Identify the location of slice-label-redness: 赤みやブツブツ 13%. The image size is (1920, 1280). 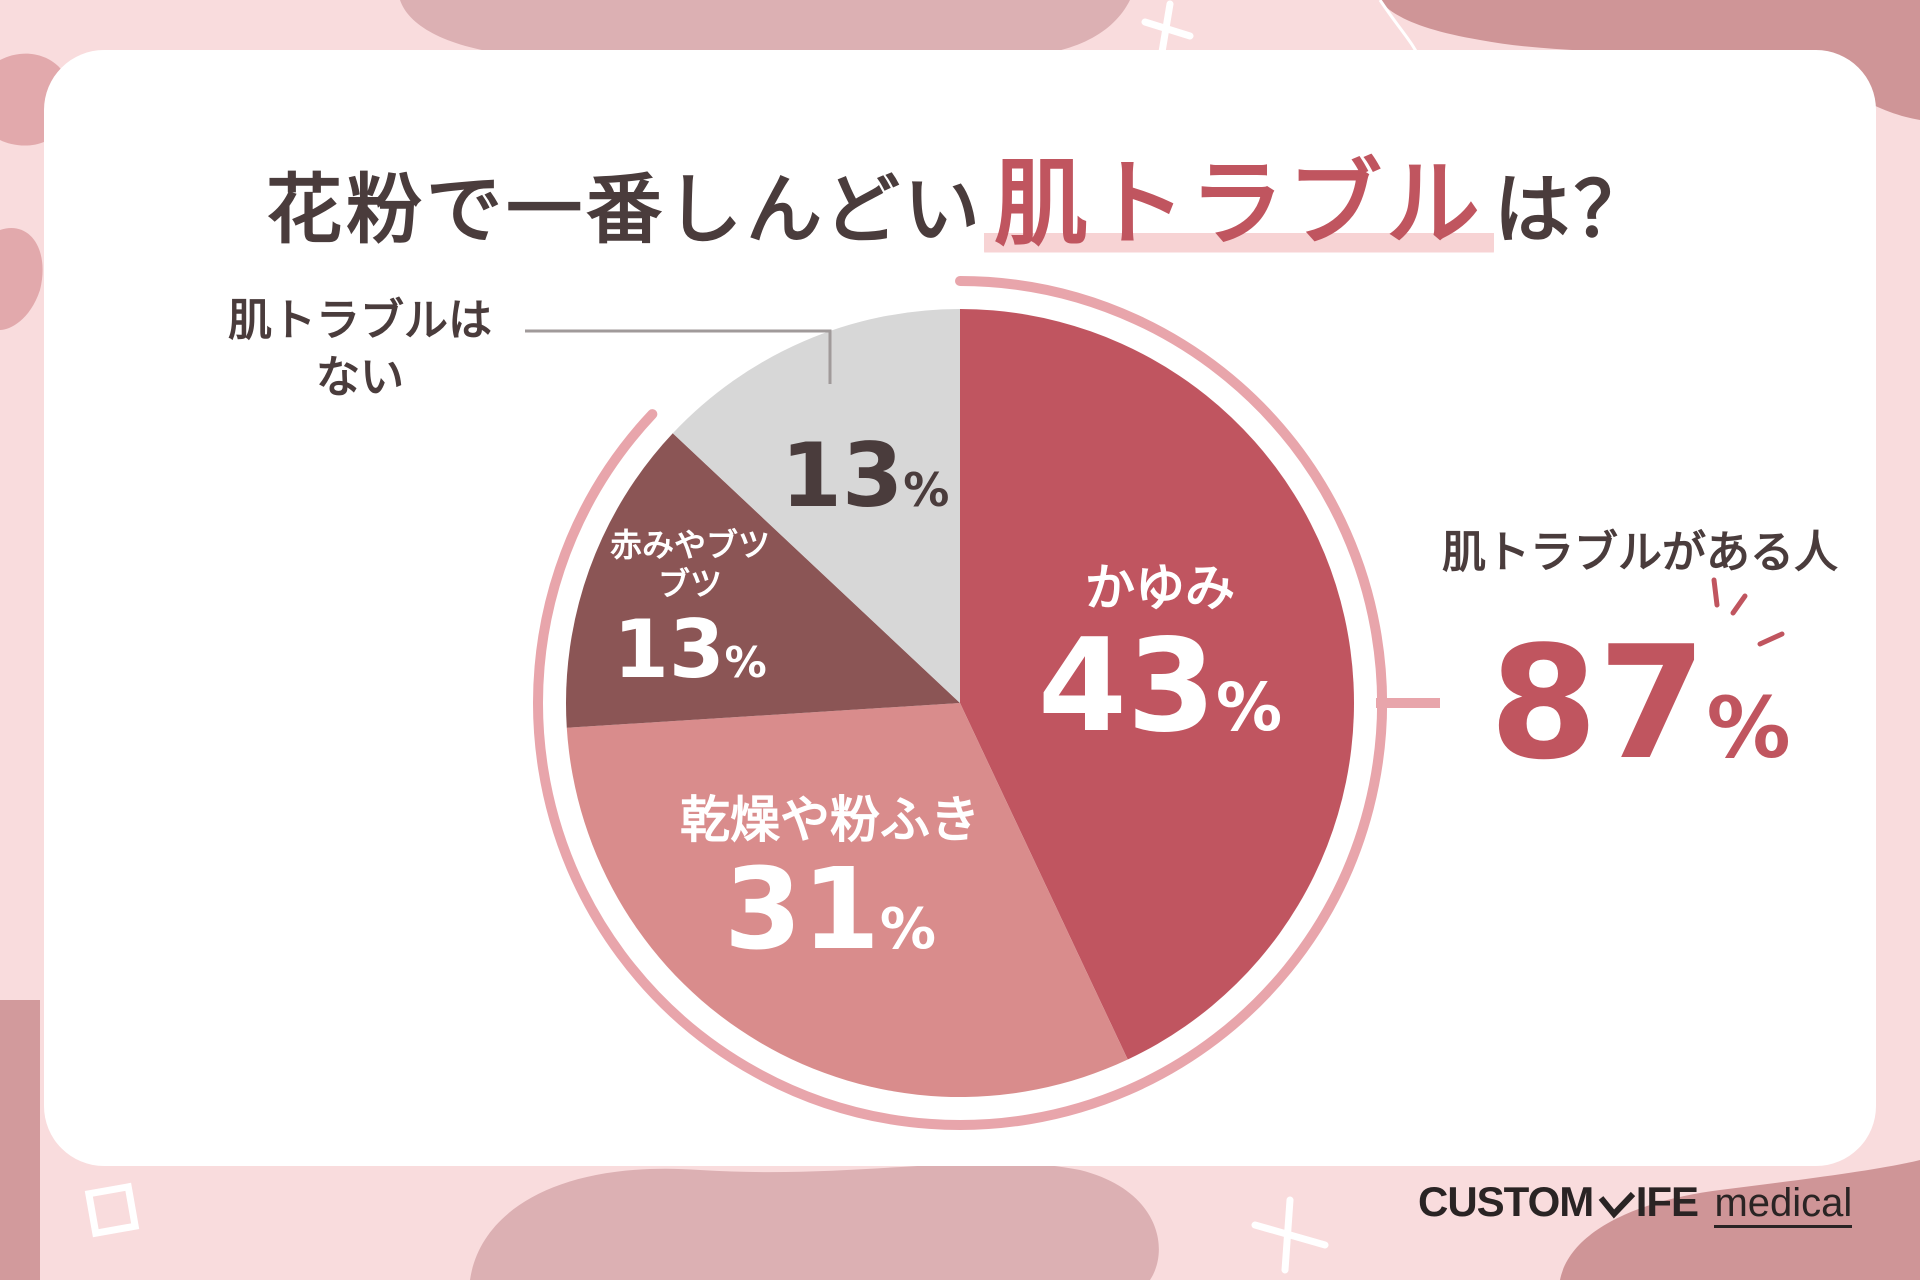
(690, 611).